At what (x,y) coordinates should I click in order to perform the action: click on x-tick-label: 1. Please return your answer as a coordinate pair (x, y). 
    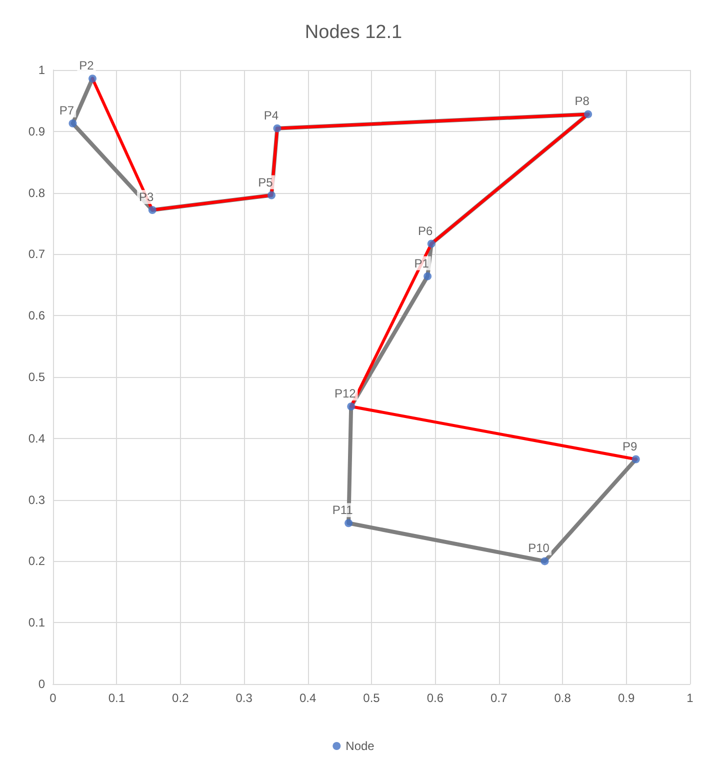
    Looking at the image, I should click on (690, 698).